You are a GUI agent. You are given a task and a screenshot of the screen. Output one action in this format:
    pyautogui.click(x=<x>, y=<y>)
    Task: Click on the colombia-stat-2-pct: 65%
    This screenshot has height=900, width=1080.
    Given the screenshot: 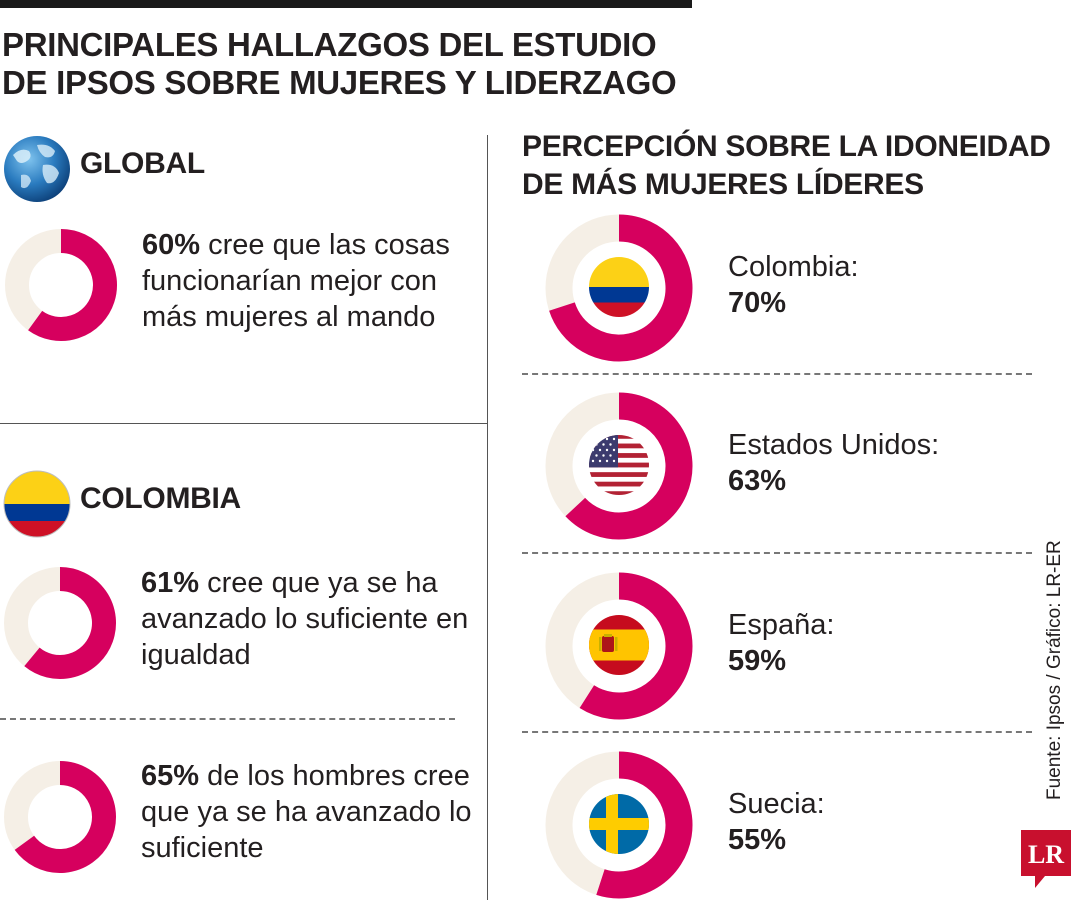 What is the action you would take?
    pyautogui.click(x=170, y=776)
    